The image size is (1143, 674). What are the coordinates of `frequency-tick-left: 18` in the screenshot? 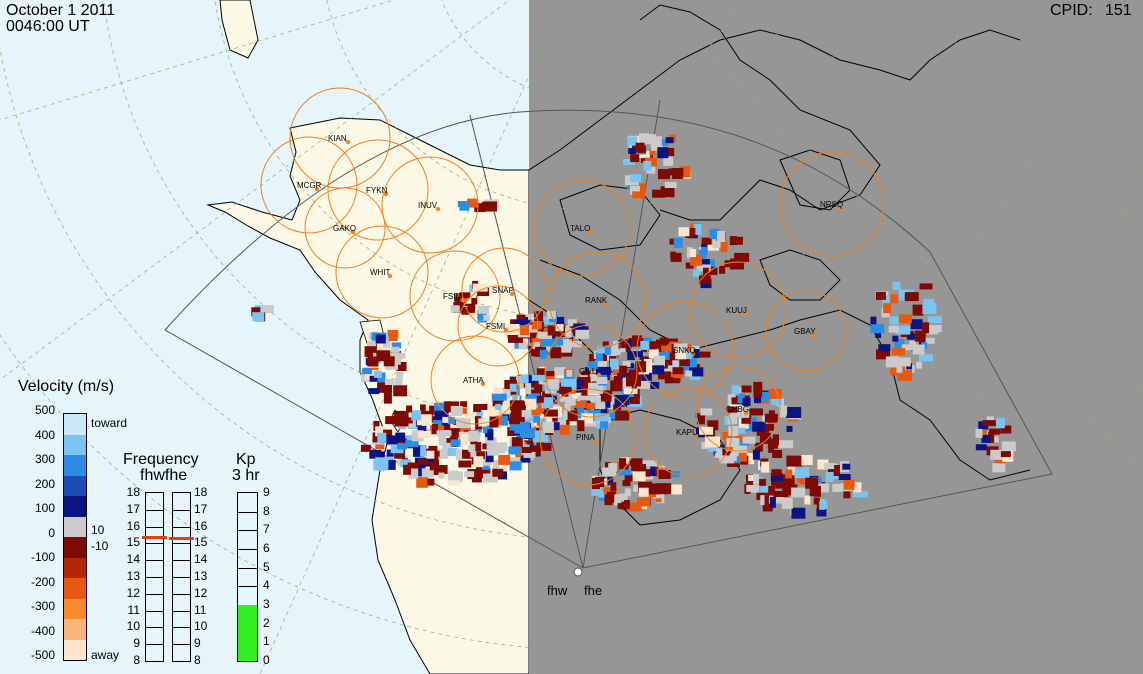 It's located at (133, 492).